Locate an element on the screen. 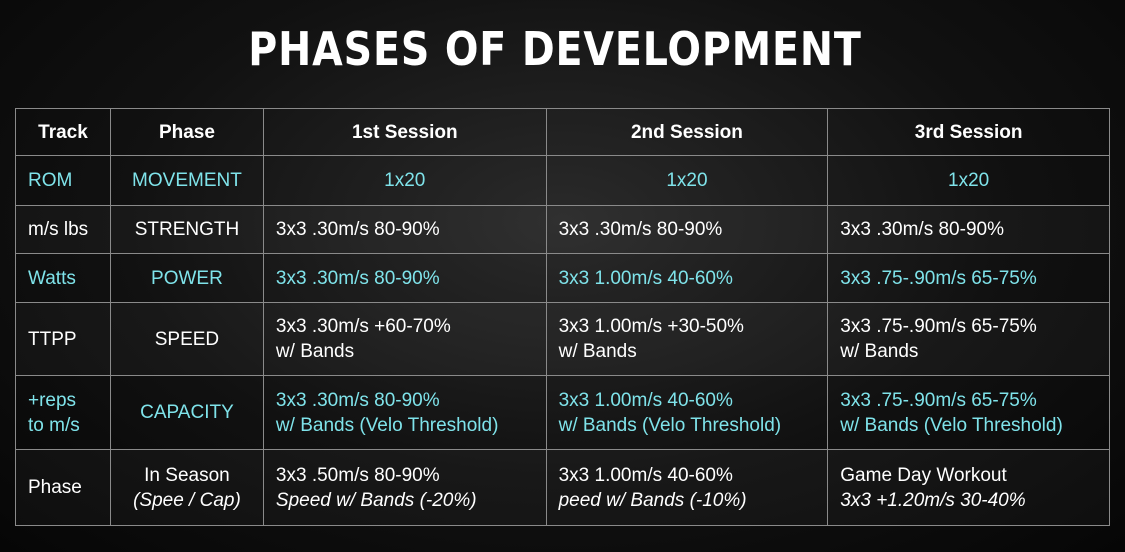 This screenshot has width=1125, height=552. table-cell: 3x3 1.00m/s 40-60% is located at coordinates (687, 278).